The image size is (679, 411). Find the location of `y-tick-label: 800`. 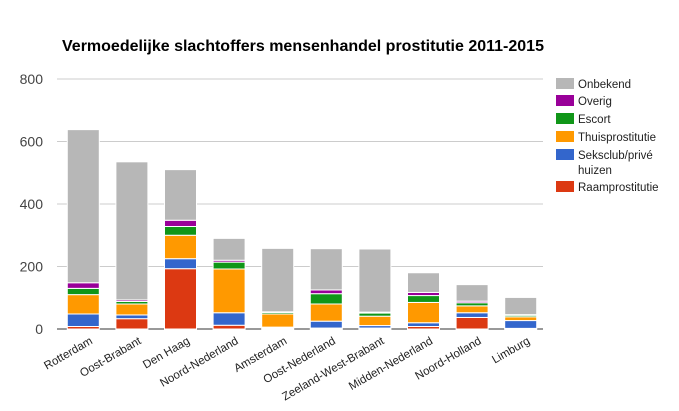

y-tick-label: 800 is located at coordinates (32, 79).